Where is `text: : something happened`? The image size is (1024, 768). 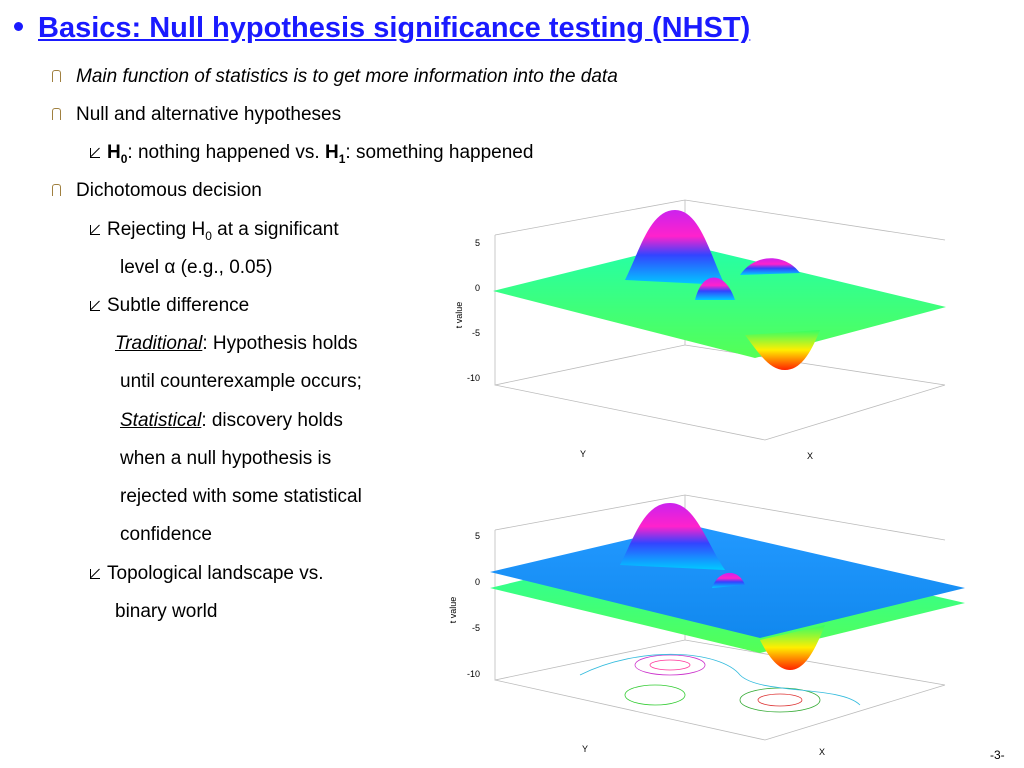 text: : something happened is located at coordinates (439, 152).